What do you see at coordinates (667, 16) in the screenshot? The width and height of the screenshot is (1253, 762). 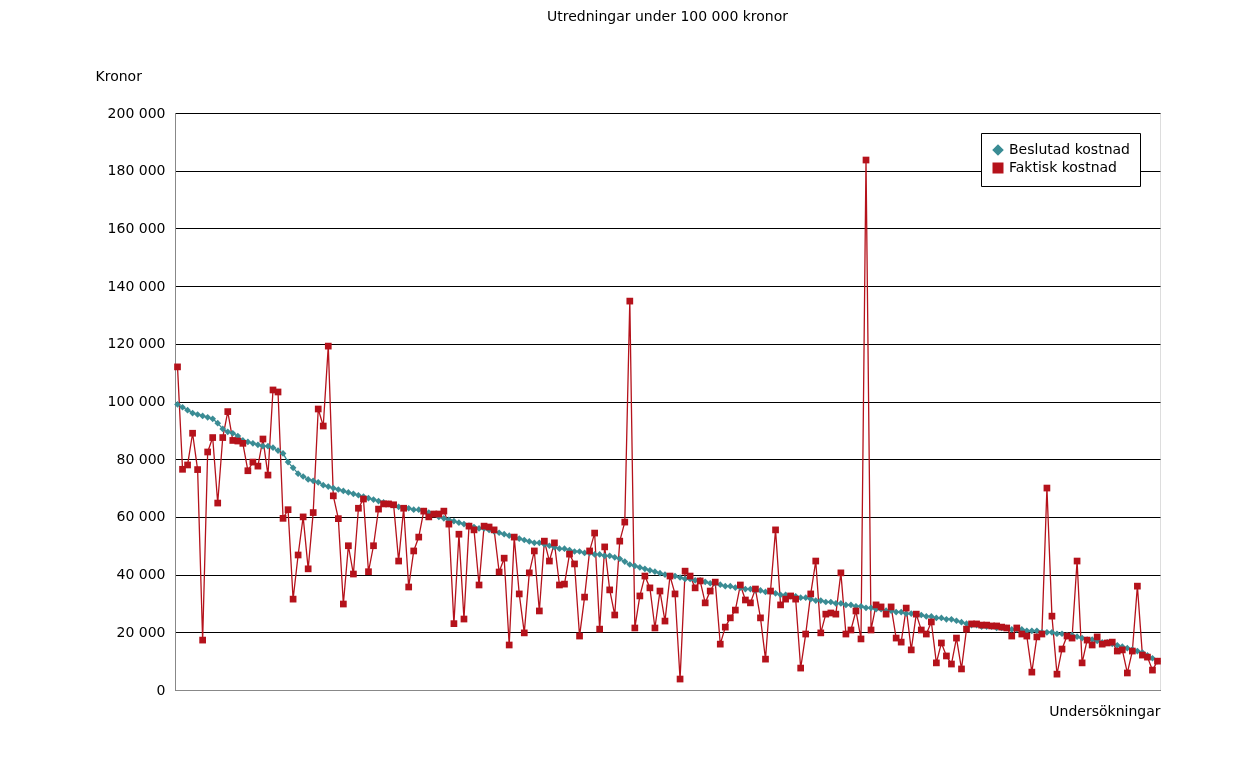 I see `chart-title: Utredningar under 100 000 kronor` at bounding box center [667, 16].